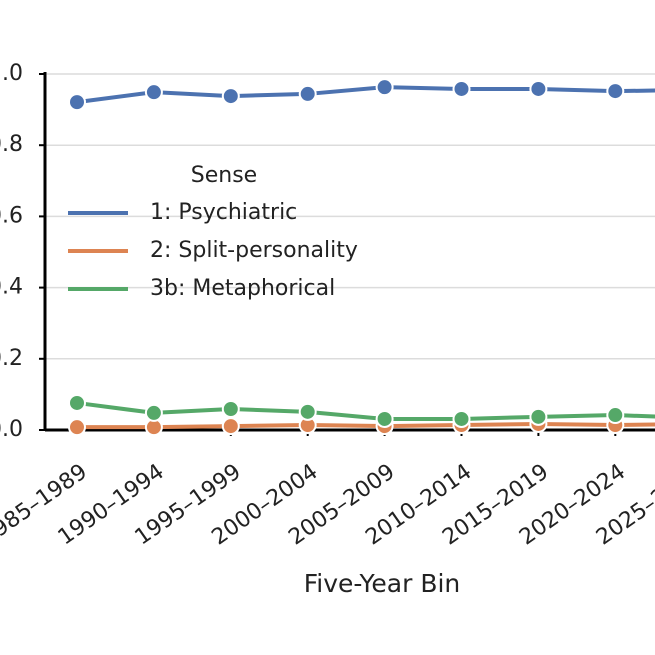 Image resolution: width=655 pixels, height=655 pixels. I want to click on y-tick-label: 0.2, so click(11, 358).